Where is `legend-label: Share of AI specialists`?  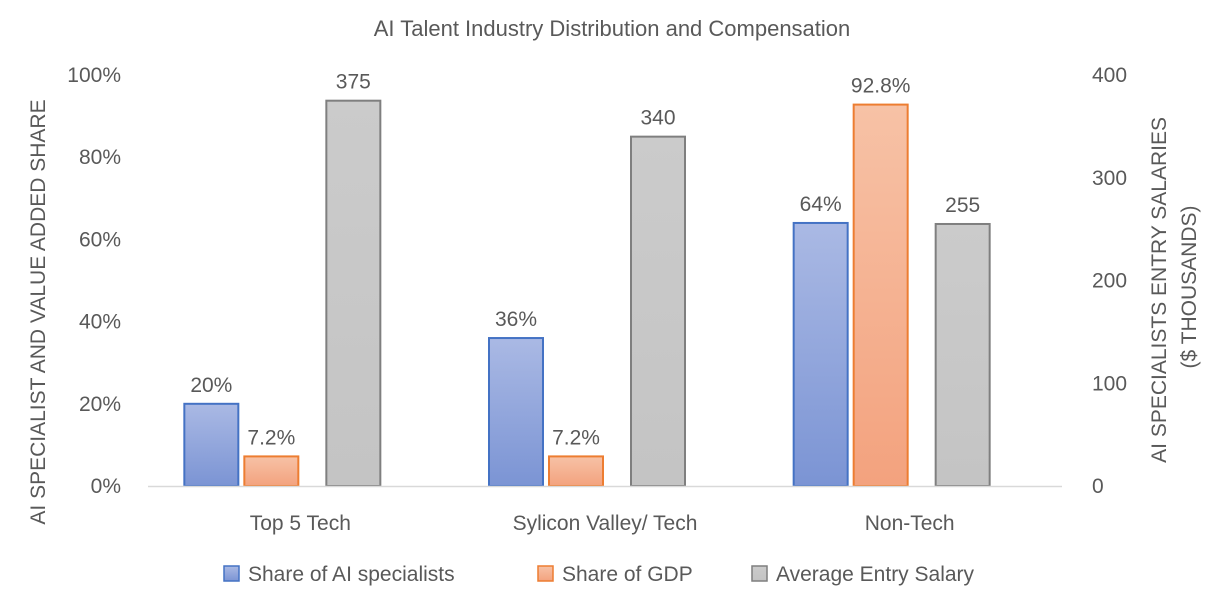 legend-label: Share of AI specialists is located at coordinates (351, 574).